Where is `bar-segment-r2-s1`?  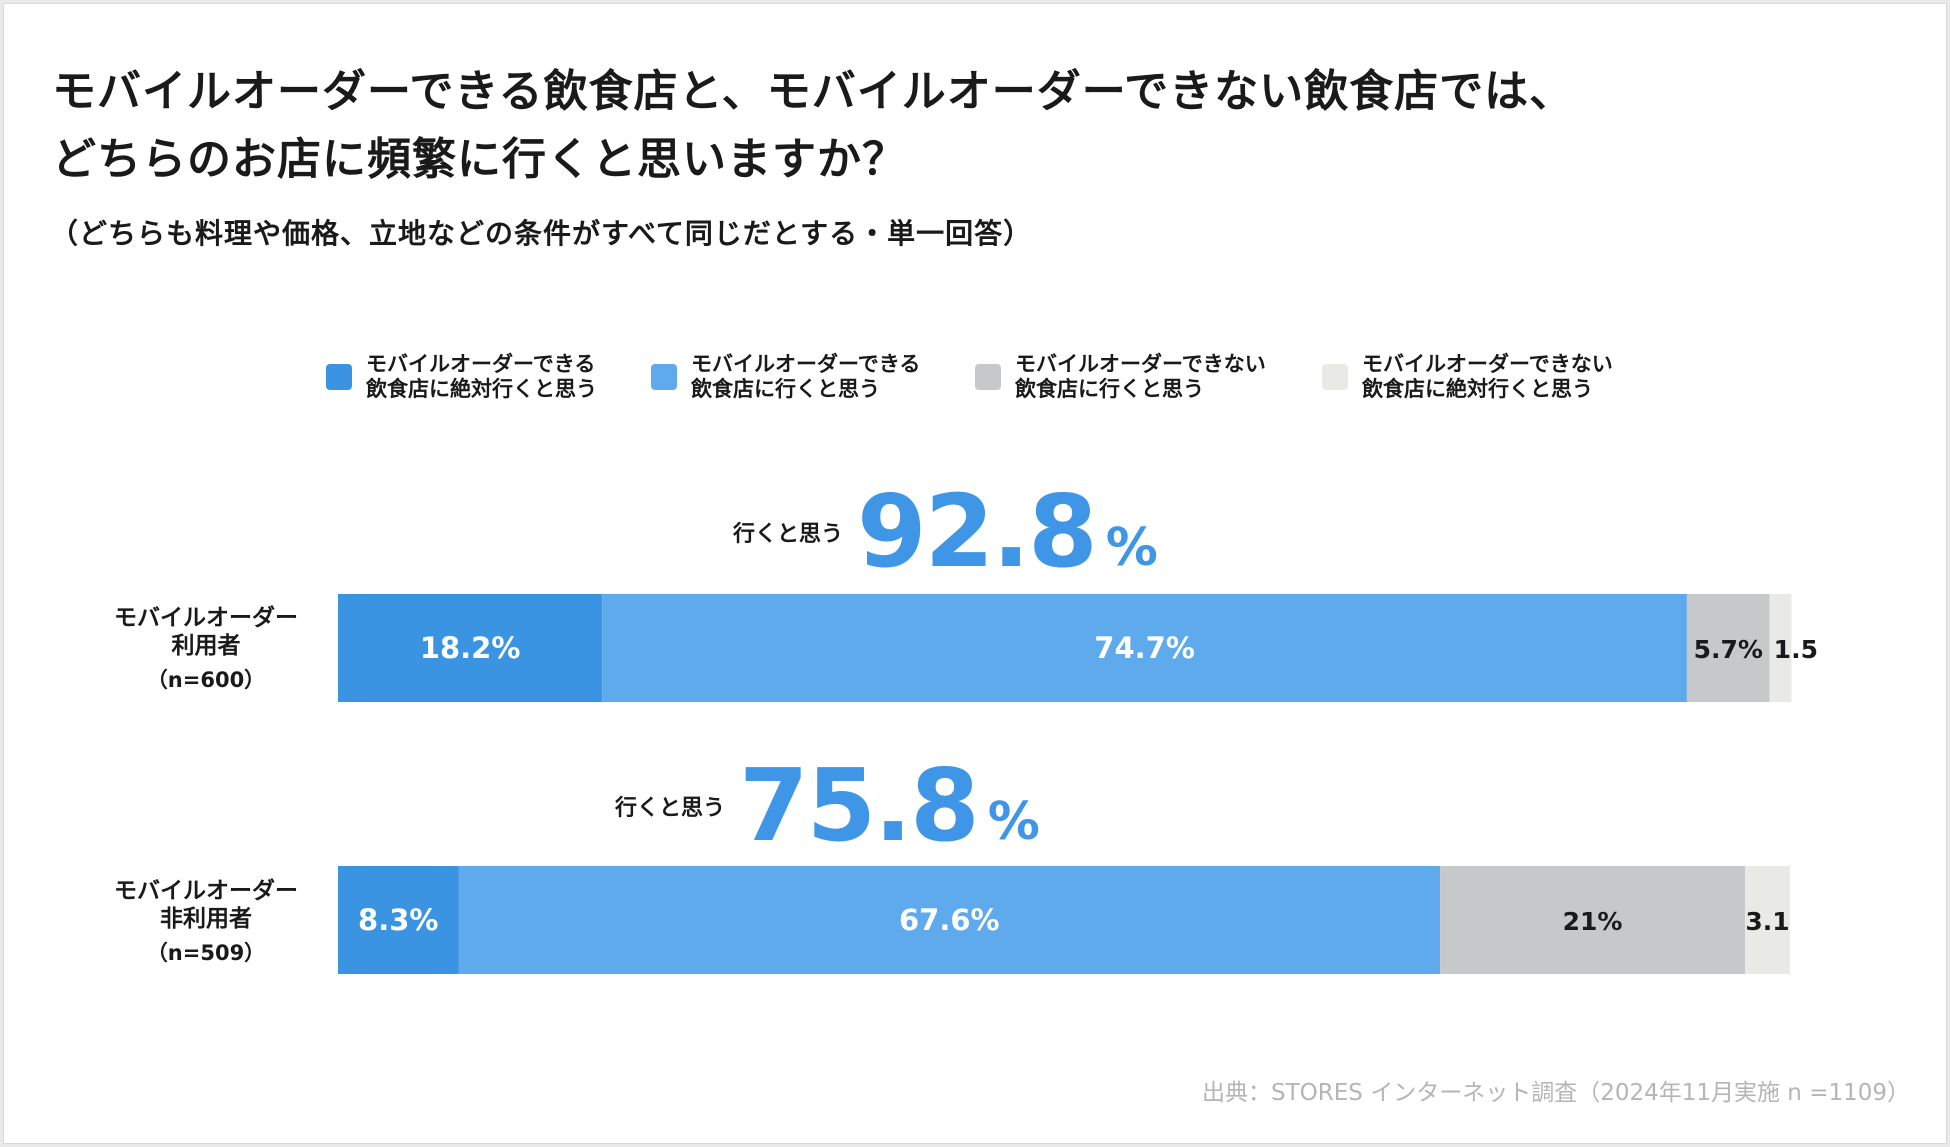 bar-segment-r2-s1 is located at coordinates (398, 920).